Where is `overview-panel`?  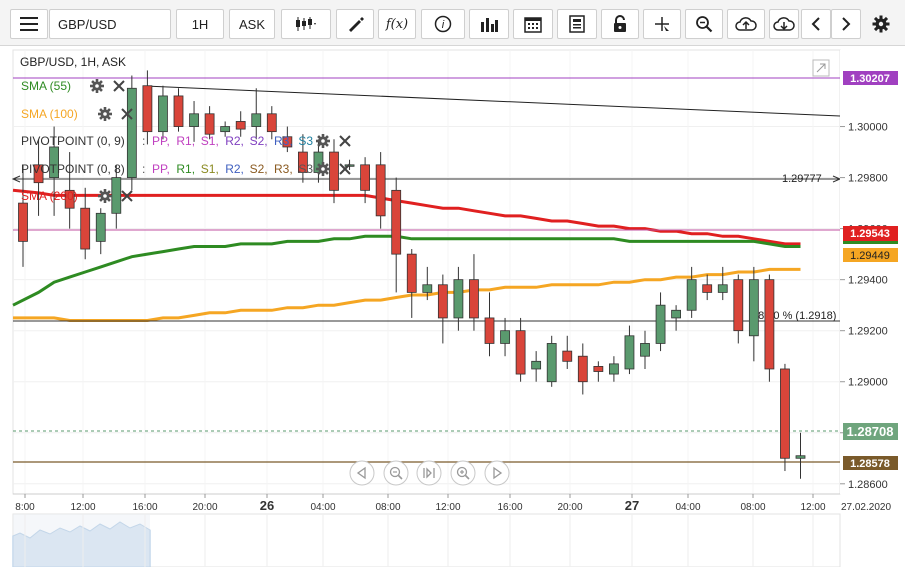
overview-panel is located at coordinates (426, 540).